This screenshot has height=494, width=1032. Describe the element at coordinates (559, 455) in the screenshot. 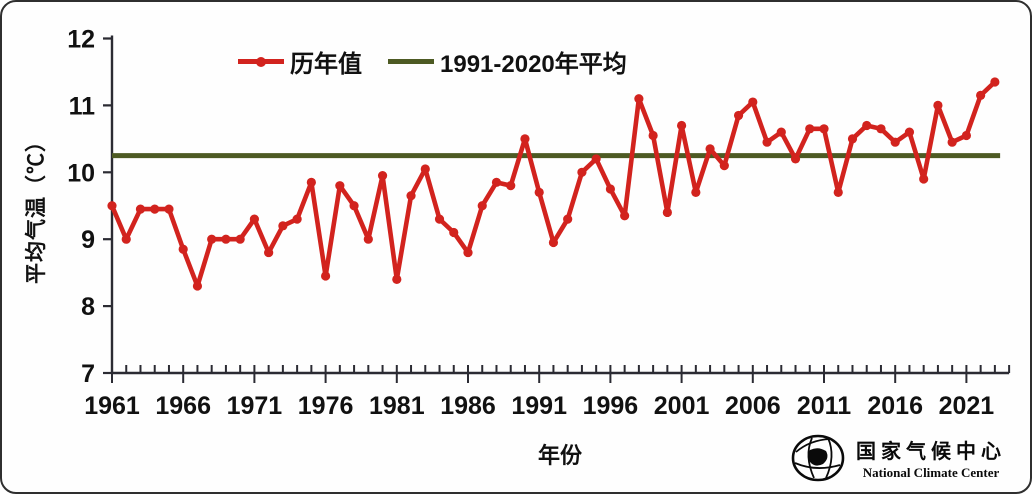

I see `x-axis-label: 年份` at that location.